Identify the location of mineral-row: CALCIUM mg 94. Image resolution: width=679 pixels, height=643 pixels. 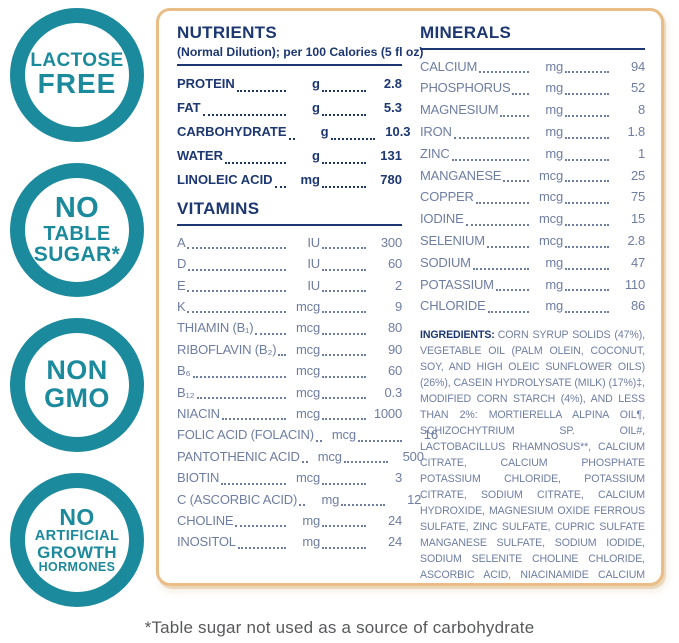
(532, 66).